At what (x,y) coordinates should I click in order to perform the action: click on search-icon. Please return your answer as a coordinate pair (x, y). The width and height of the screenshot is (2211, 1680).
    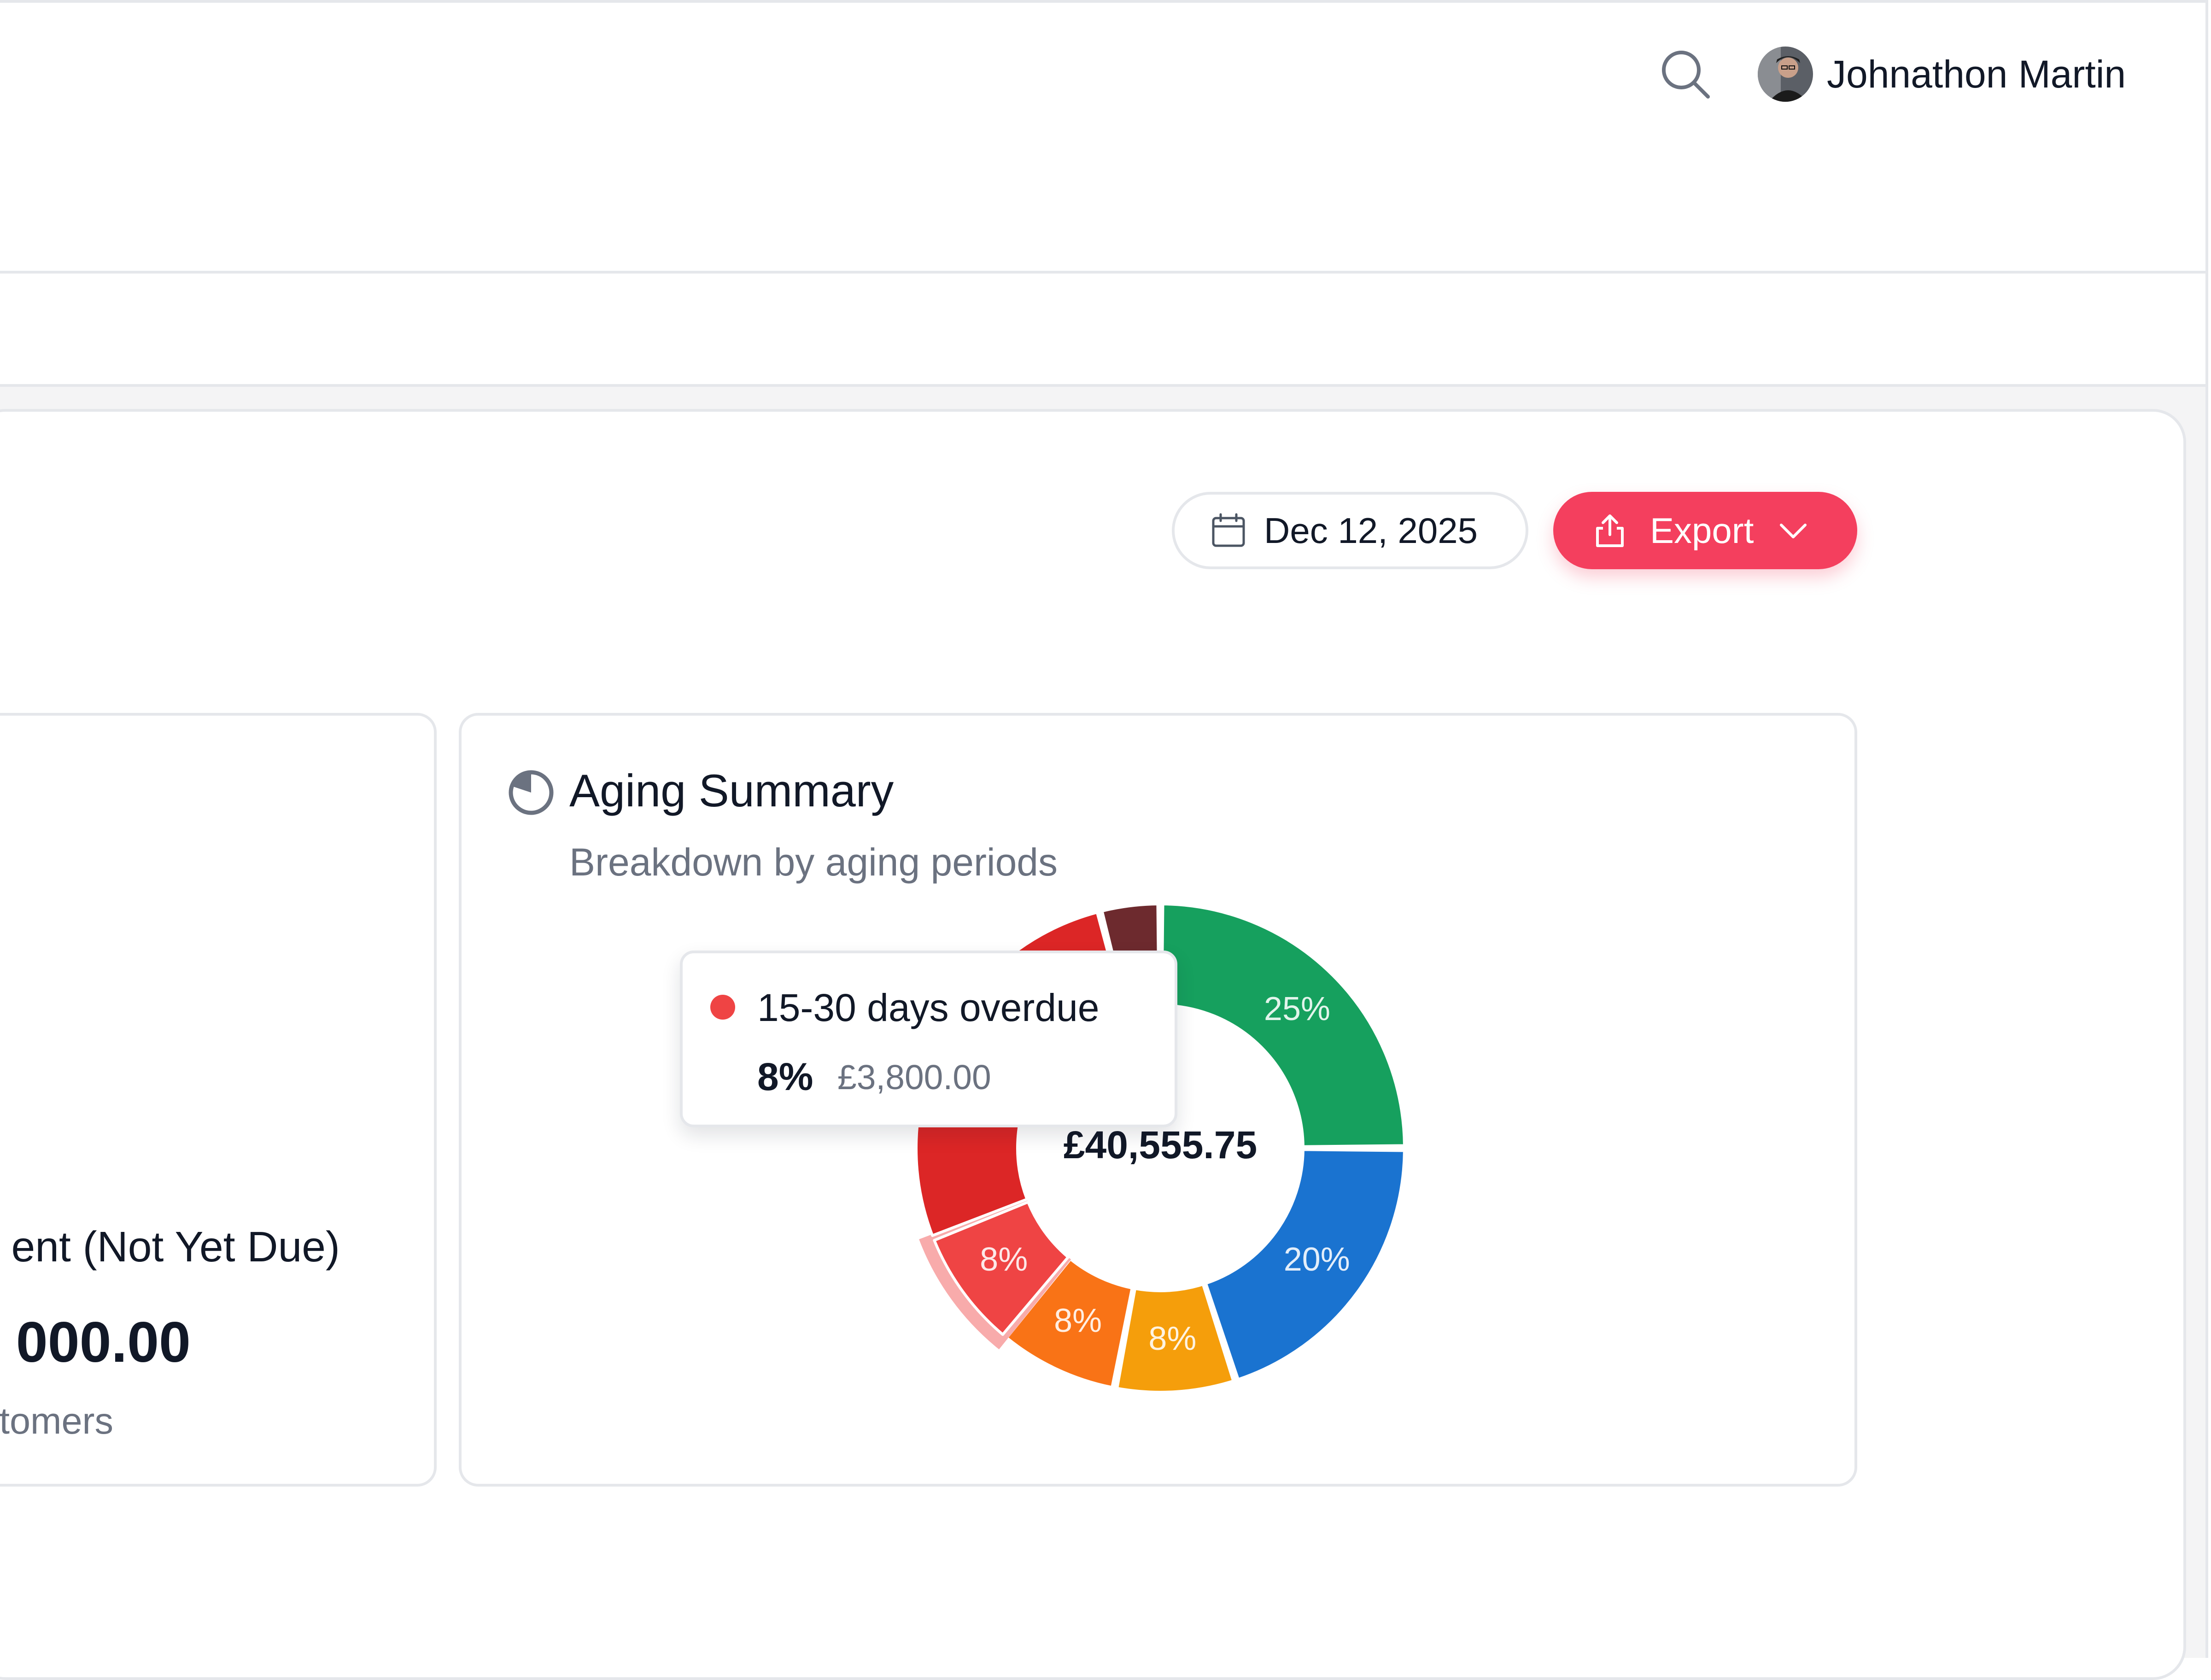
    Looking at the image, I should click on (1686, 75).